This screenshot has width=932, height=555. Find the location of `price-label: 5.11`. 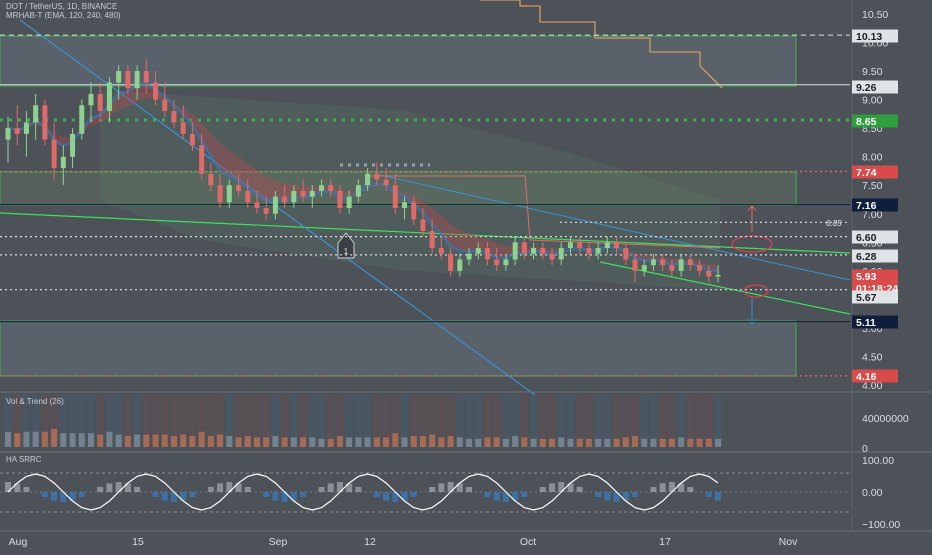

price-label: 5.11 is located at coordinates (866, 323).